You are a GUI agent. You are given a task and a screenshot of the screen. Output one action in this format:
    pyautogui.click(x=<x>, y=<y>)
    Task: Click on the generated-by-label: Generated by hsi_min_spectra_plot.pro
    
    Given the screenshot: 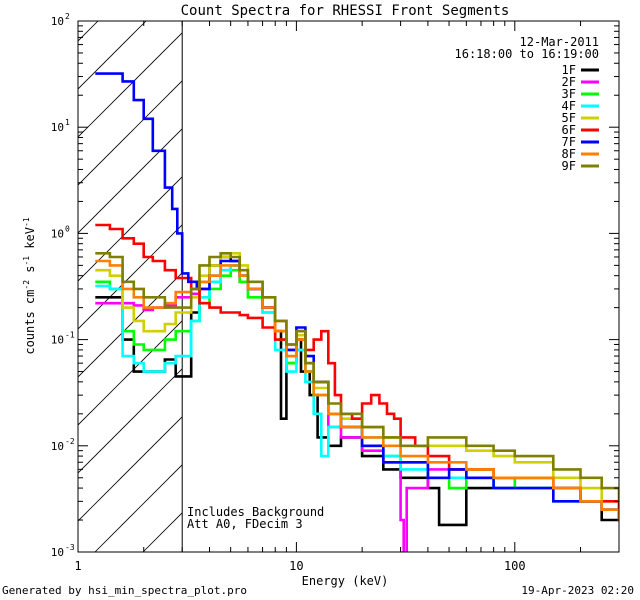 What is the action you would take?
    pyautogui.click(x=125, y=590)
    